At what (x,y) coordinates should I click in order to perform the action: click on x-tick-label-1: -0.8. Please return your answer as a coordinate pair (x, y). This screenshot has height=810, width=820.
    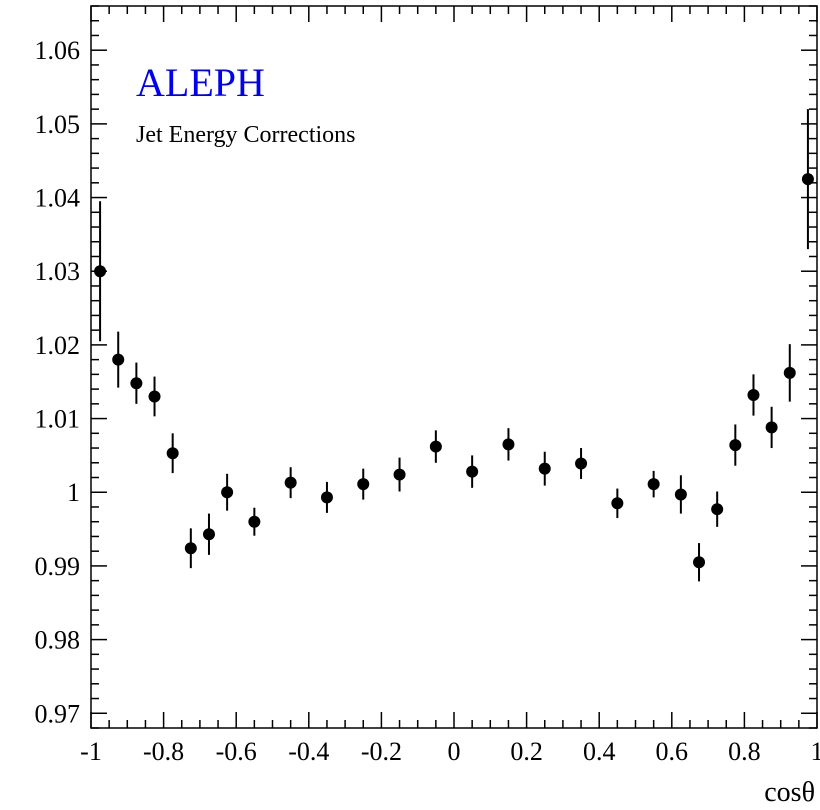
    Looking at the image, I should click on (163, 751).